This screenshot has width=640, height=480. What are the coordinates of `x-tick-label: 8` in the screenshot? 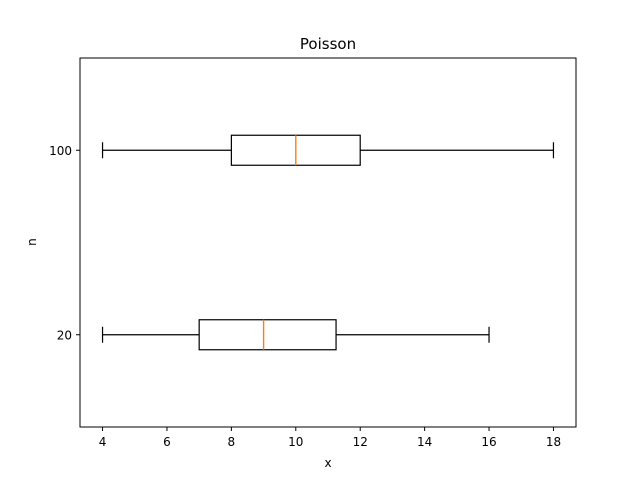 It's located at (232, 442).